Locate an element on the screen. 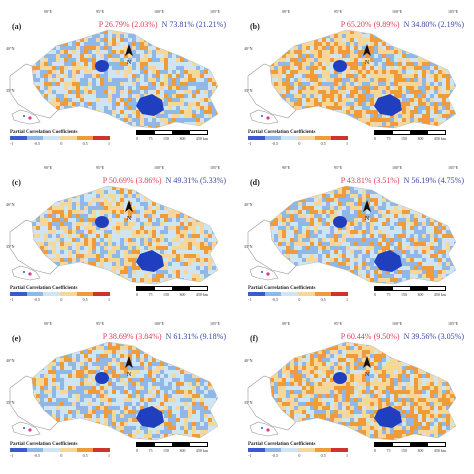 This screenshot has height=474, width=474. scale-tick: 450 km is located at coordinates (439, 138).